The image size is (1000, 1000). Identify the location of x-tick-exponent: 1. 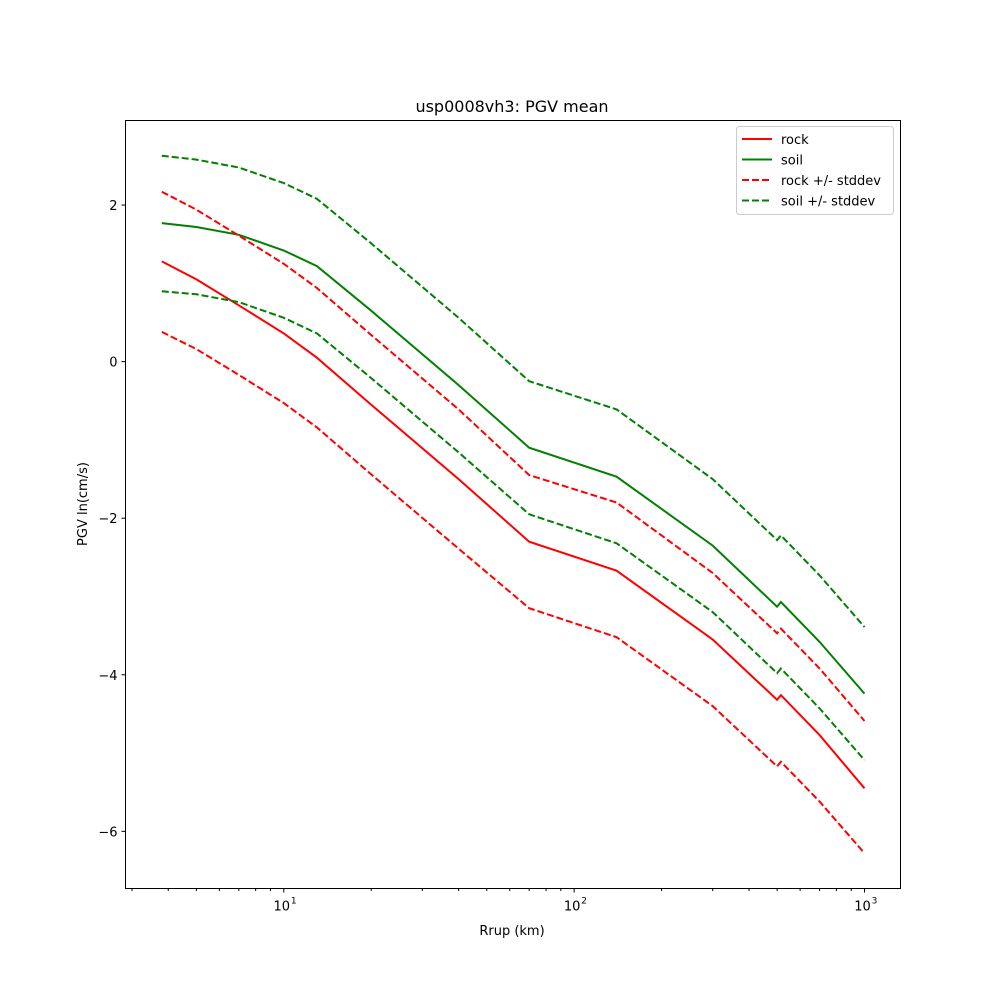
(294, 902).